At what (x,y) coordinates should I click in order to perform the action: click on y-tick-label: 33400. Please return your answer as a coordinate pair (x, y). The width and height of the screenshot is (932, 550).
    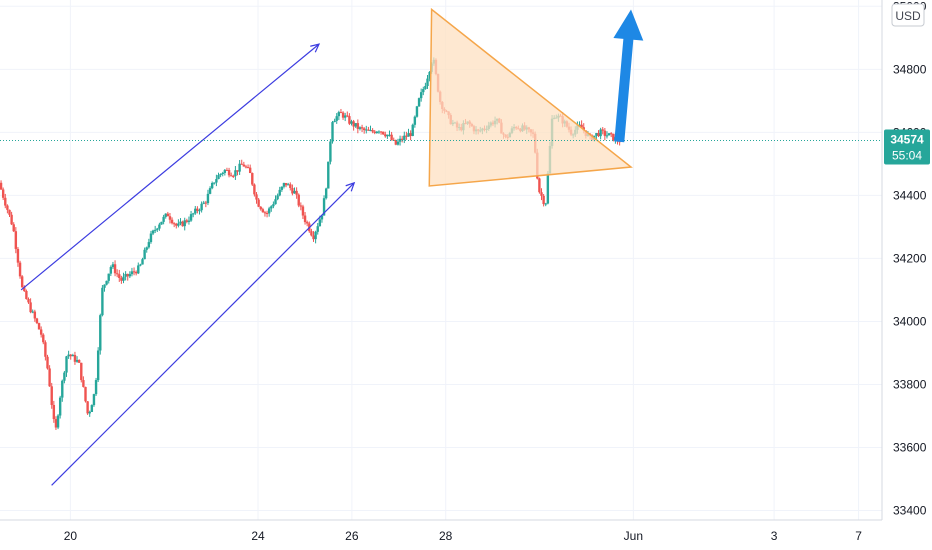
    Looking at the image, I should click on (910, 511).